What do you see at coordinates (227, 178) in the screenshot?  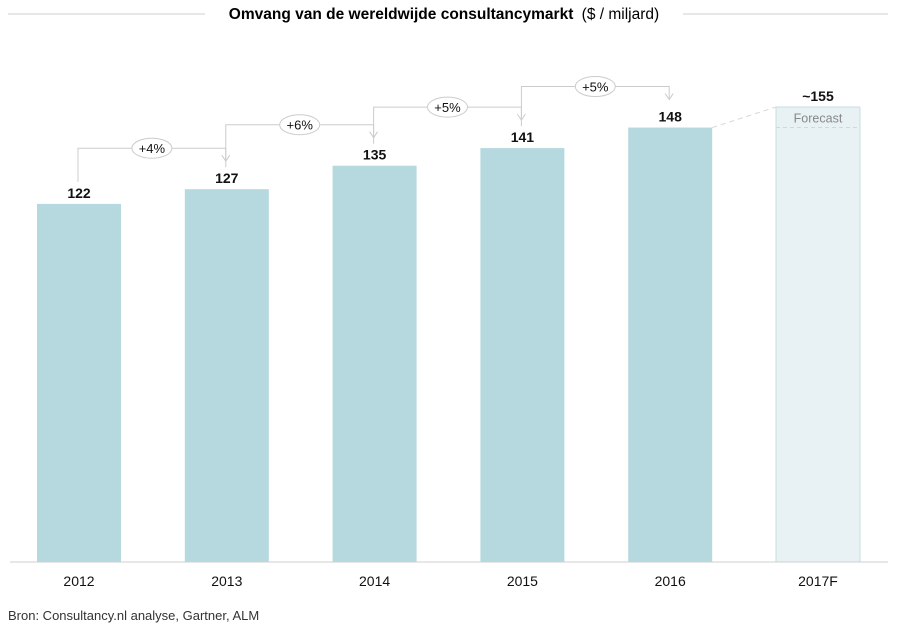 I see `value-label-2013: 127` at bounding box center [227, 178].